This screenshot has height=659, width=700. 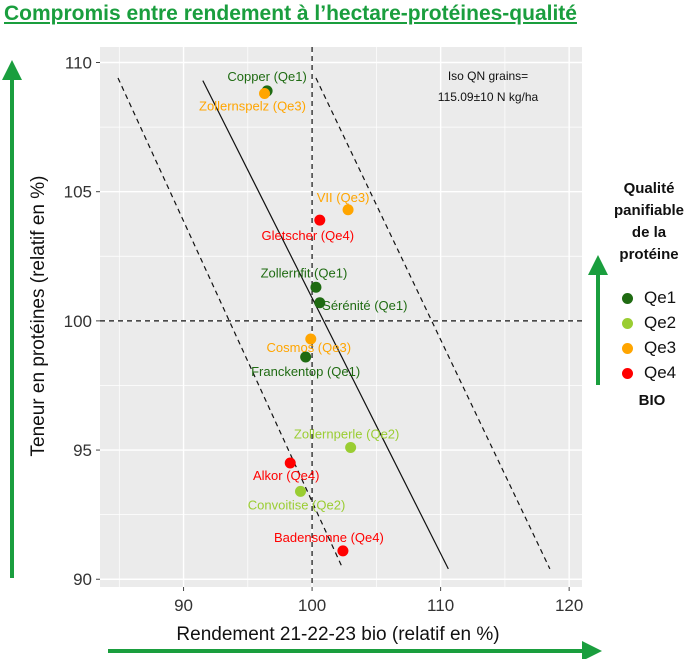 I want to click on x-tick-label: 90, so click(x=183, y=605).